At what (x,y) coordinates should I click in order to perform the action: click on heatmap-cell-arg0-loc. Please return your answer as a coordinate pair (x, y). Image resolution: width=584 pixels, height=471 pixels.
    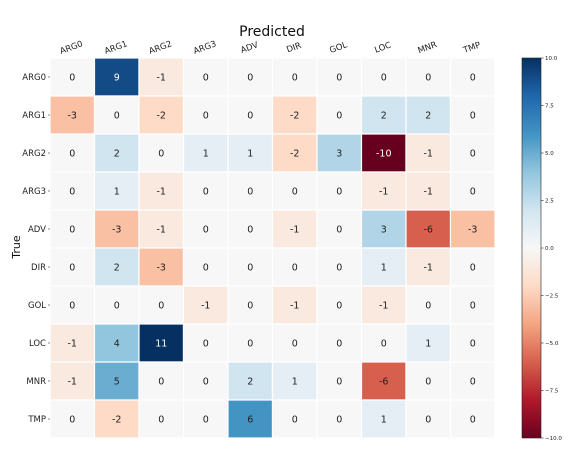
    Looking at the image, I should click on (383, 77).